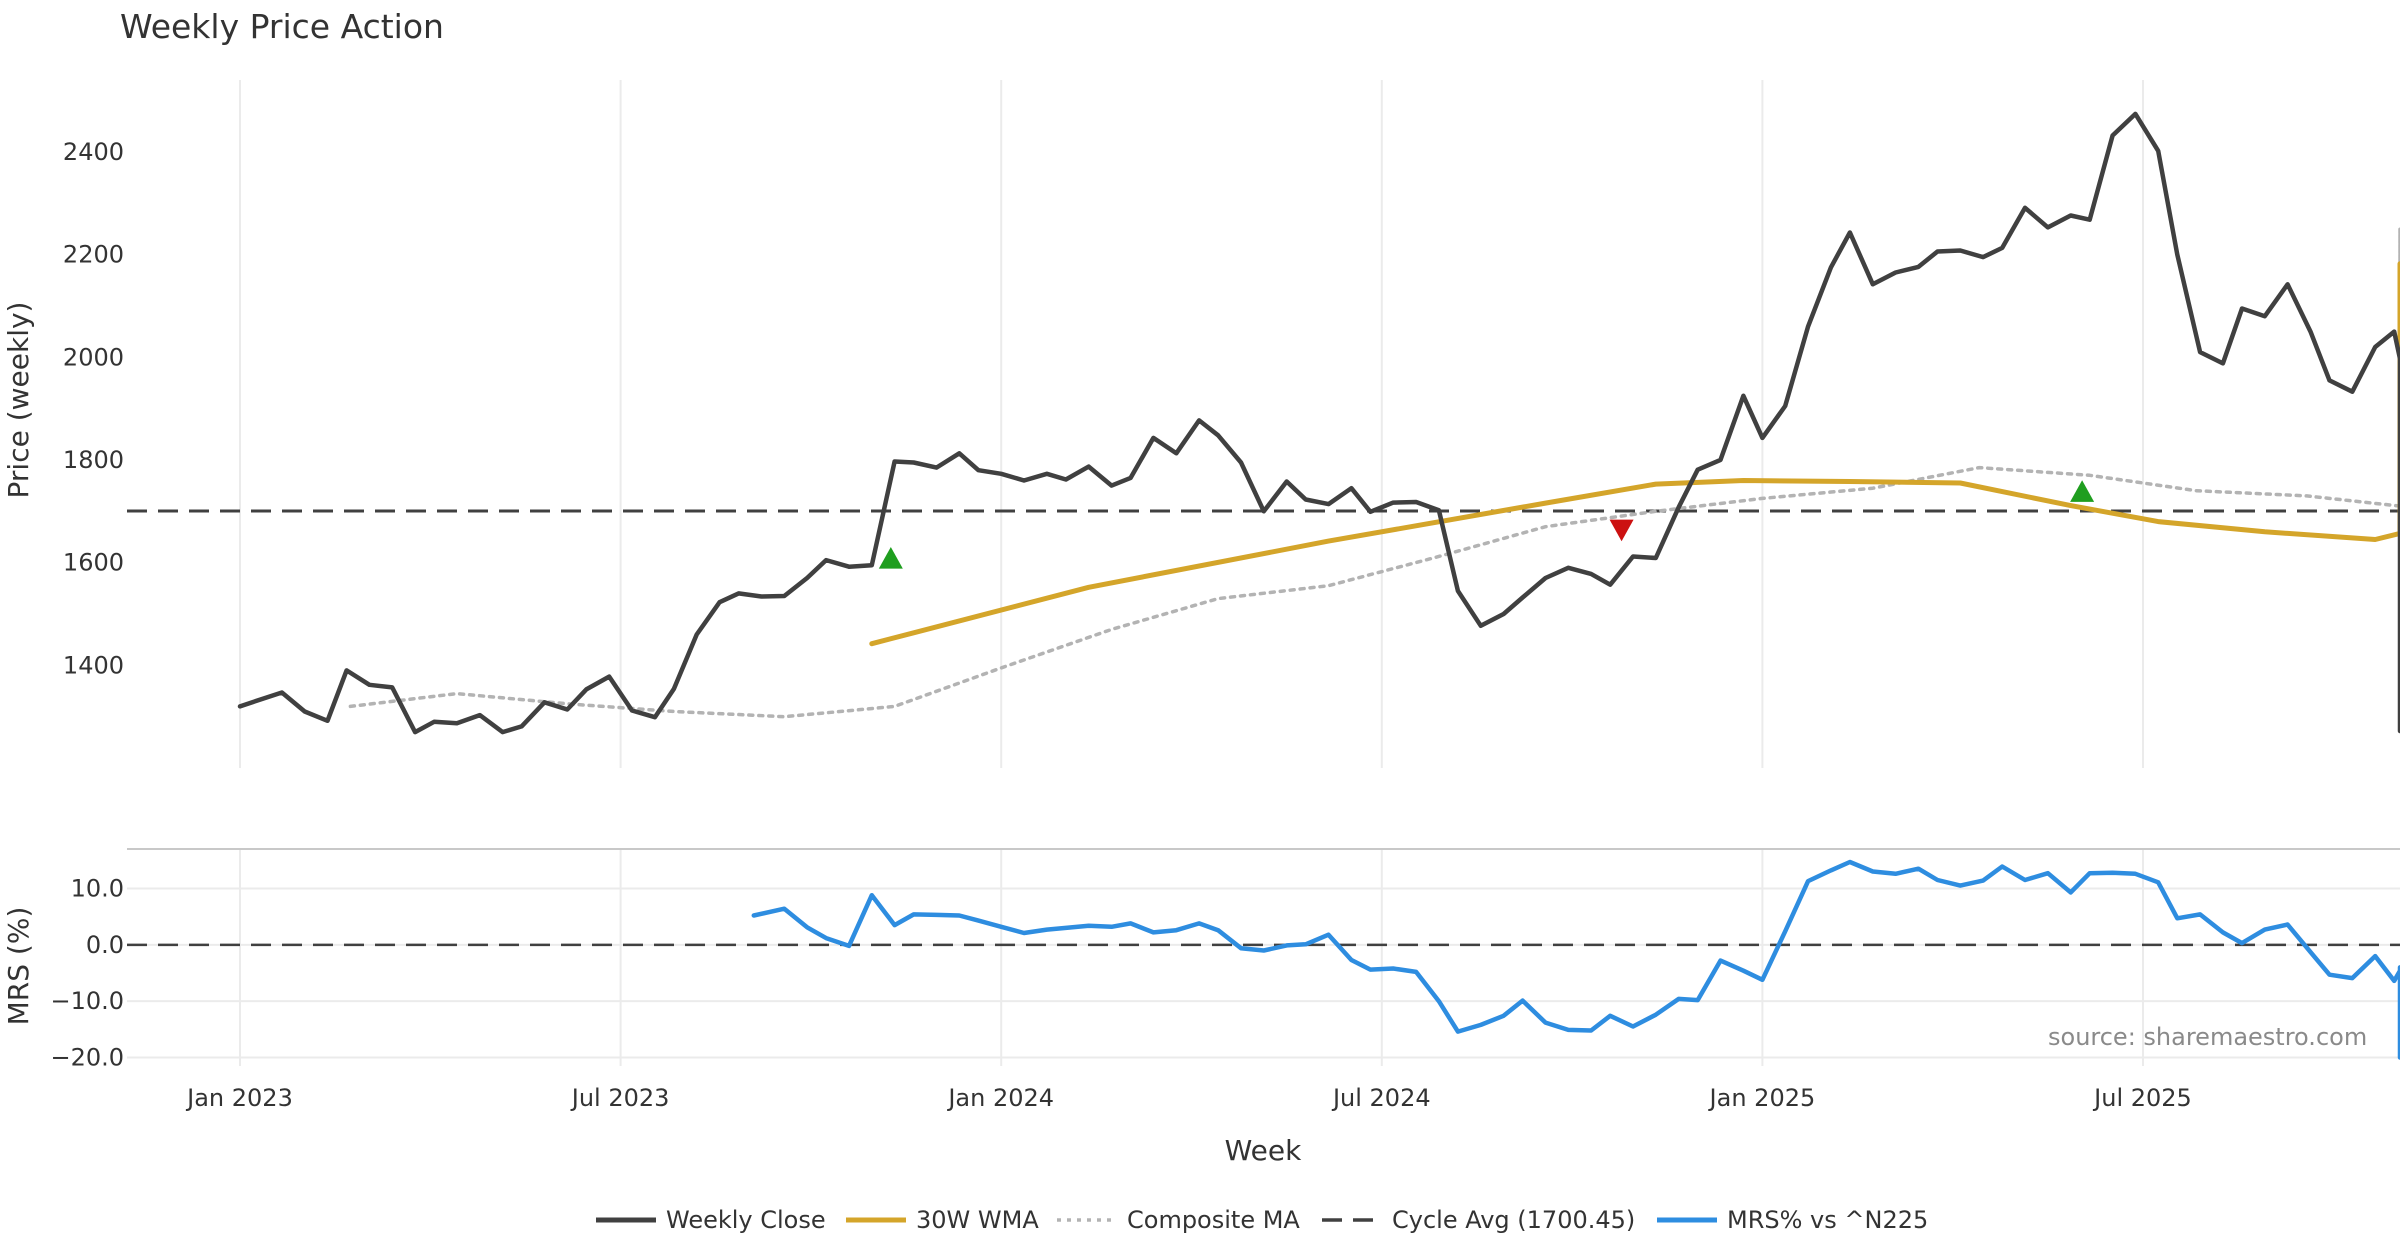 The height and width of the screenshot is (1260, 2400). What do you see at coordinates (1621, 530) in the screenshot?
I see `sell-signal-marker` at bounding box center [1621, 530].